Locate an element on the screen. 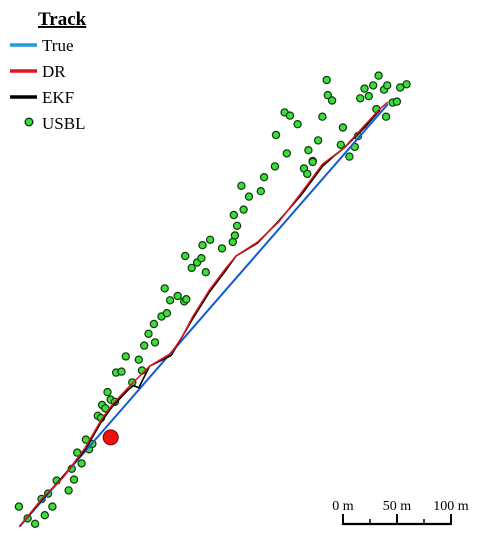 The width and height of the screenshot is (477, 535). legend-label-ekf: EKF is located at coordinates (58, 97).